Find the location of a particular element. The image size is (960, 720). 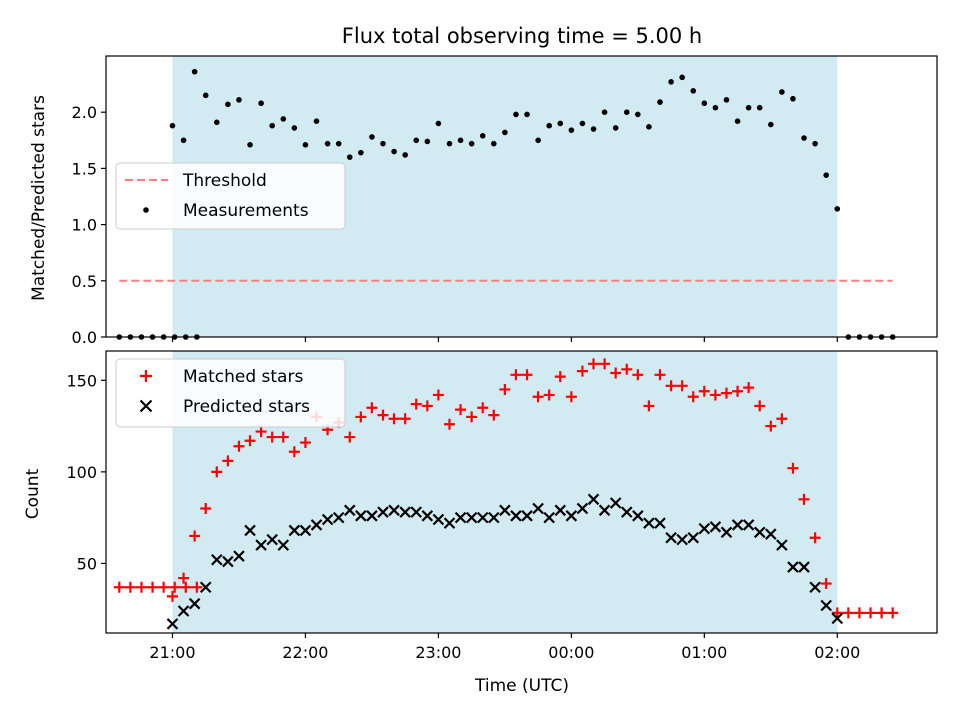

x-axis-label: Time (UTC) is located at coordinates (521, 686).